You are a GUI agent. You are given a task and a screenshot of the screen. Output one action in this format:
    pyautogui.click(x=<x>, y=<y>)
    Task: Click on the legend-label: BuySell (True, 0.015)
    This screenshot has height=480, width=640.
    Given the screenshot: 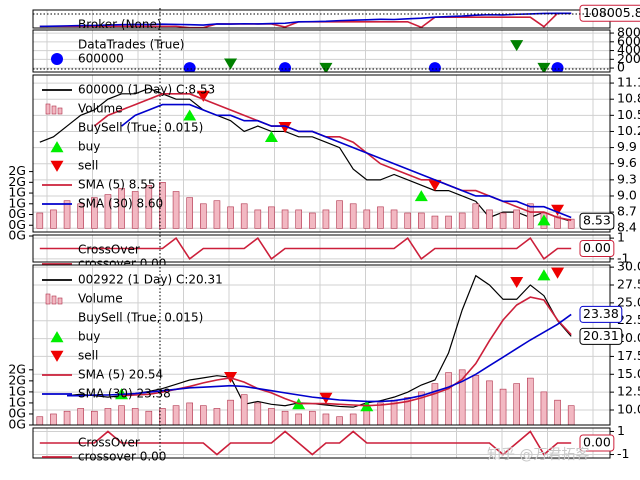 What is the action you would take?
    pyautogui.click(x=140, y=318)
    